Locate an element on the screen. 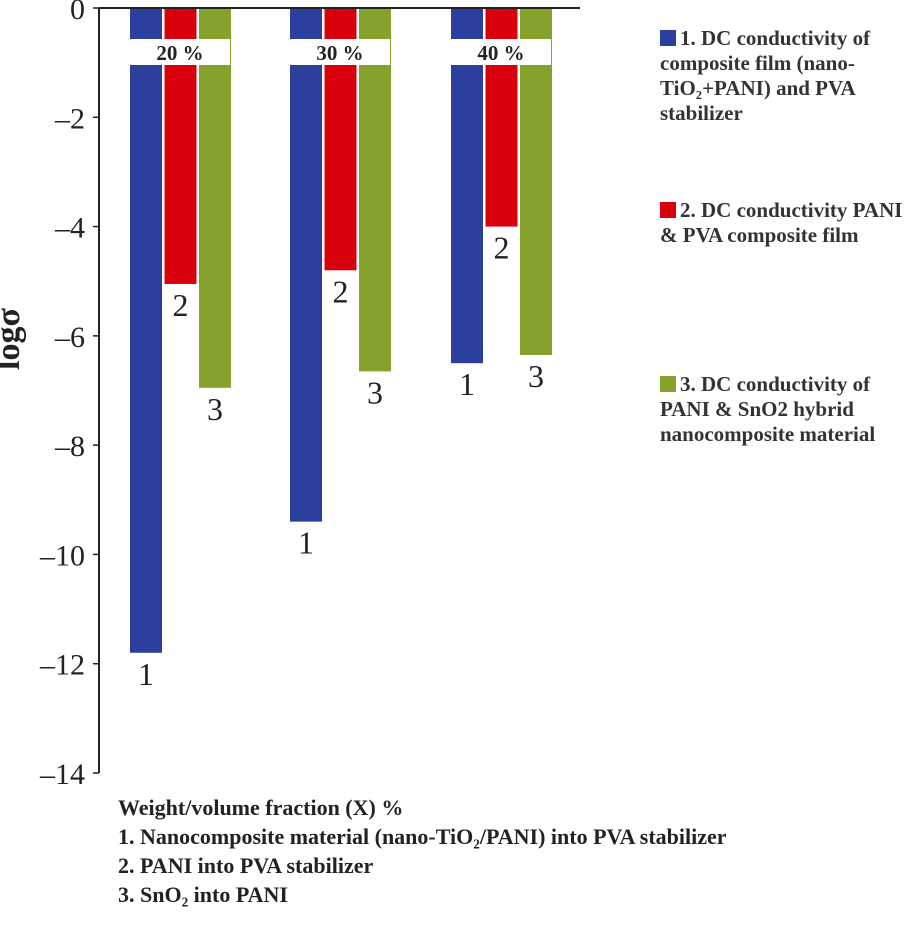 Image resolution: width=919 pixels, height=925 pixels. x-axis-label: Weight/volume fraction (X) % is located at coordinates (261, 807).